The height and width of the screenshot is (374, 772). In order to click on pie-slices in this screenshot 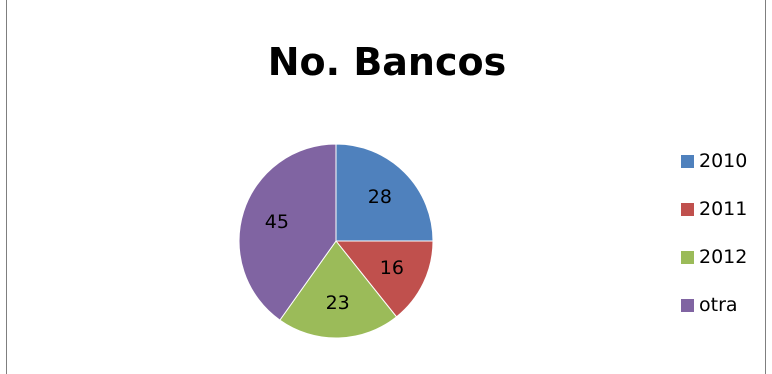, I will do `click(336, 241)`.